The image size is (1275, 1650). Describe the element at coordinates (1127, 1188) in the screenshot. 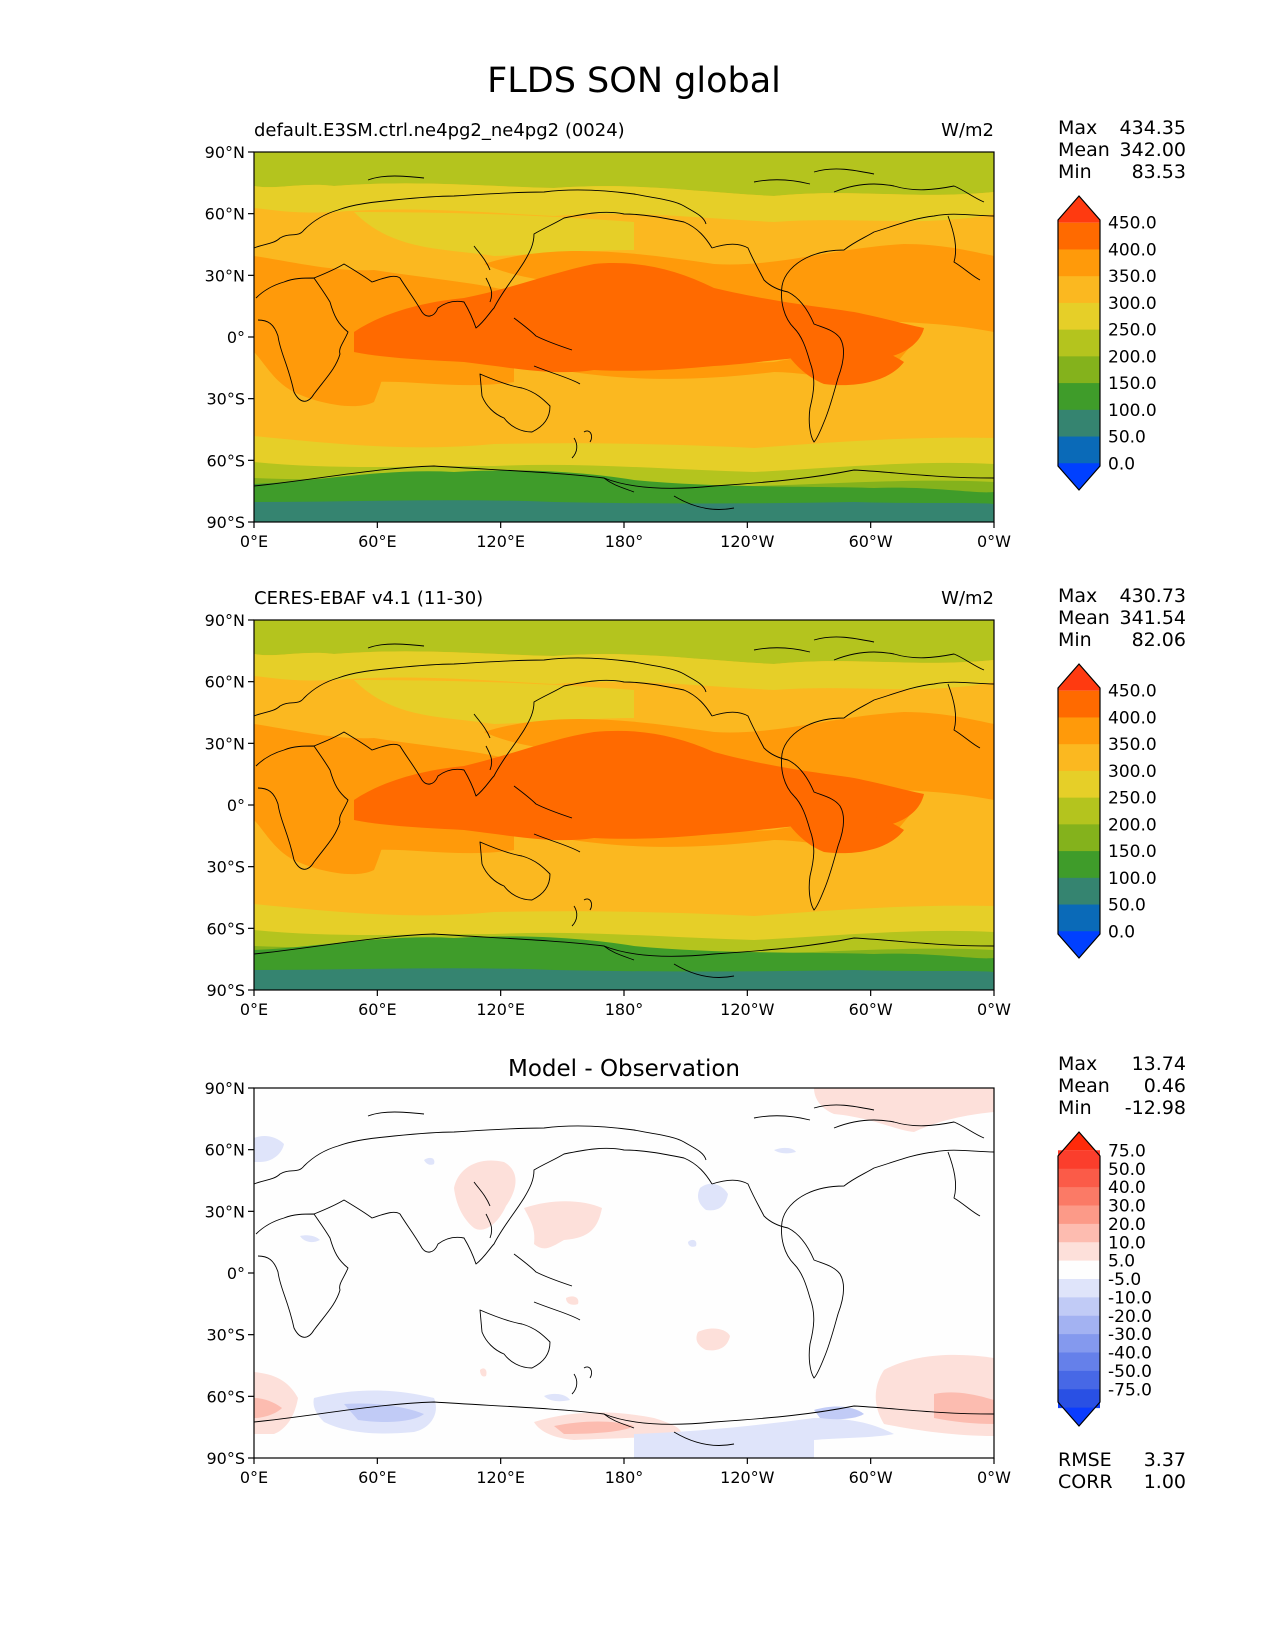

I see `colorbar-tick-label: 40.0` at that location.